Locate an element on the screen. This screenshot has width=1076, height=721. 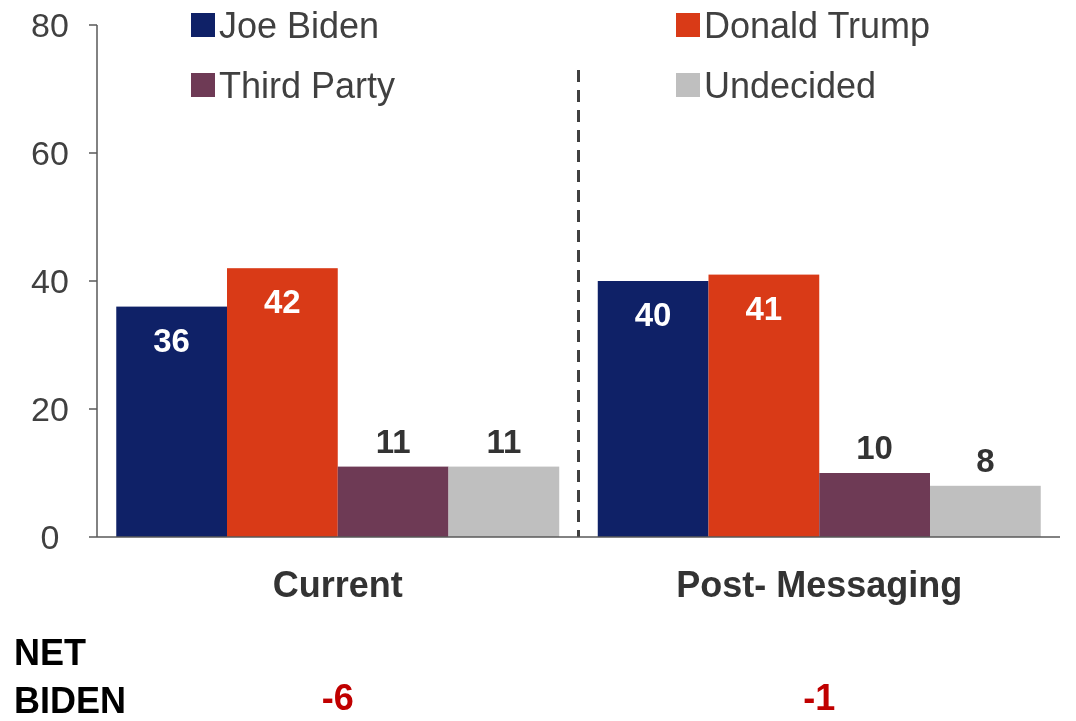
text: -1 is located at coordinates (819, 697).